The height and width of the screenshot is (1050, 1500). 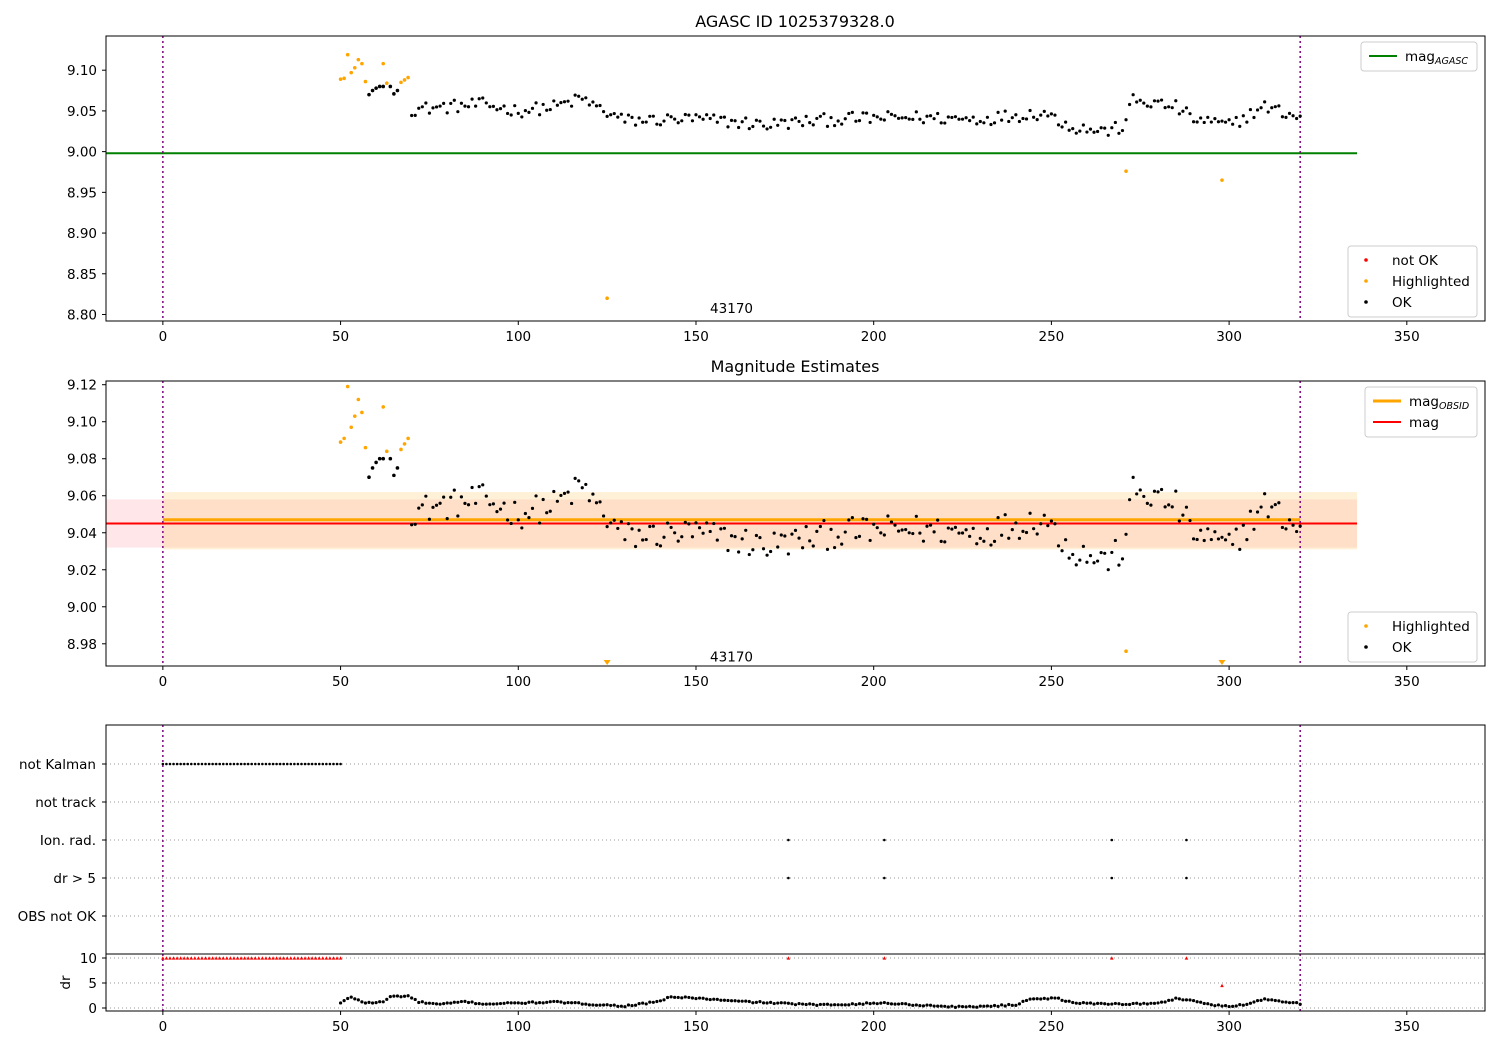 What do you see at coordinates (92, 1009) in the screenshot?
I see `y-tick-label: 0` at bounding box center [92, 1009].